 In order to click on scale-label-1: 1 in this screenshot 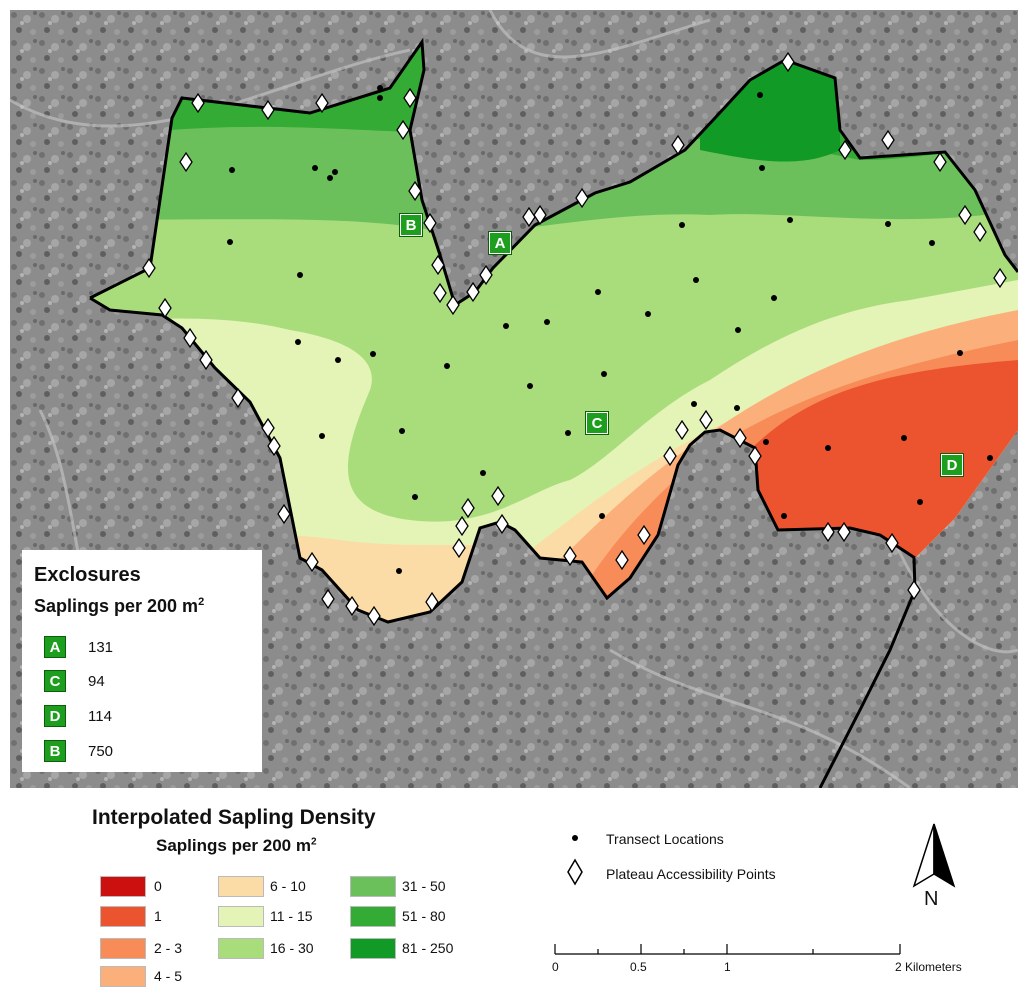, I will do `click(727, 967)`.